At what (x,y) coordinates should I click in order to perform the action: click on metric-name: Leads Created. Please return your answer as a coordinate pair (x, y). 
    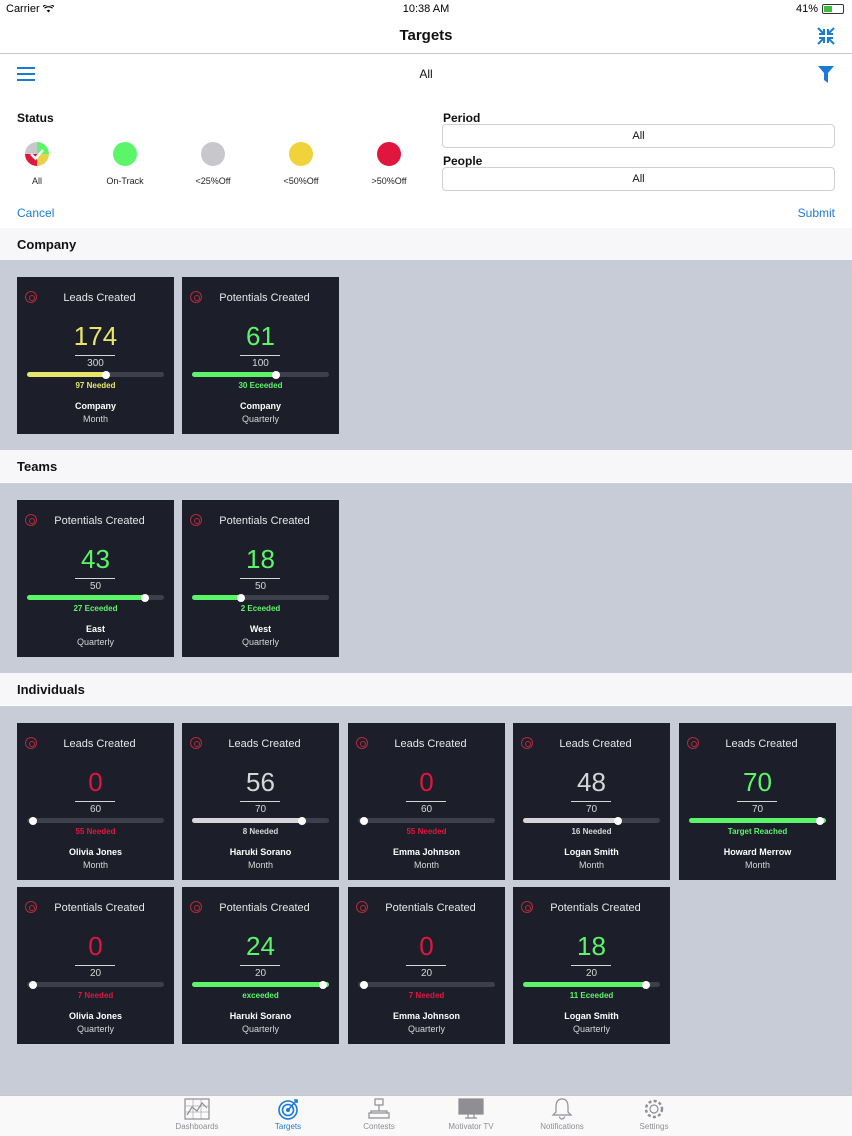
    Looking at the image, I should click on (595, 744).